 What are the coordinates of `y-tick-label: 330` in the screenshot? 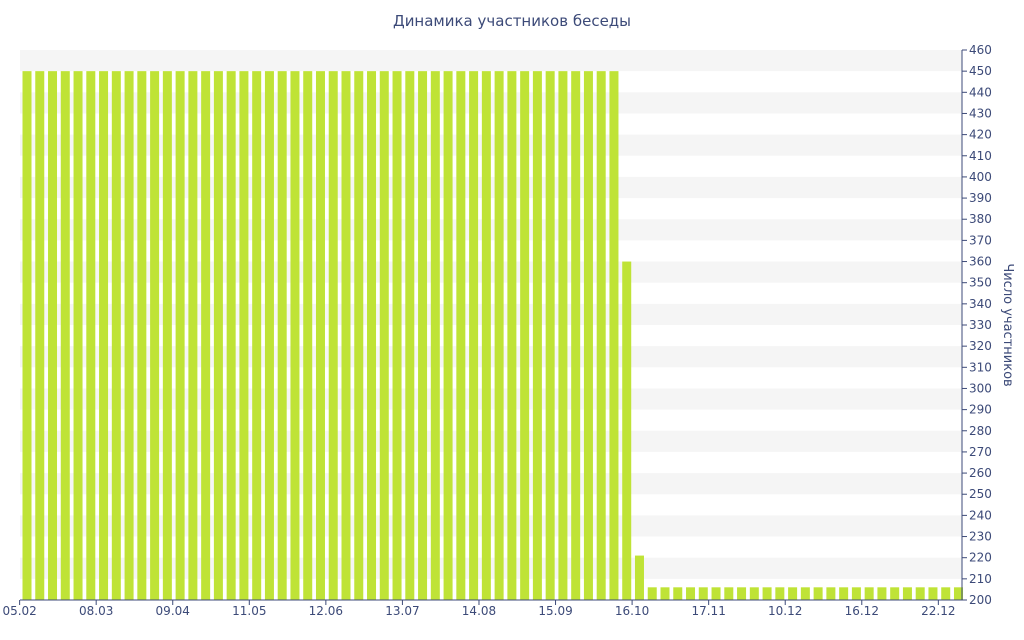 It's located at (980, 325).